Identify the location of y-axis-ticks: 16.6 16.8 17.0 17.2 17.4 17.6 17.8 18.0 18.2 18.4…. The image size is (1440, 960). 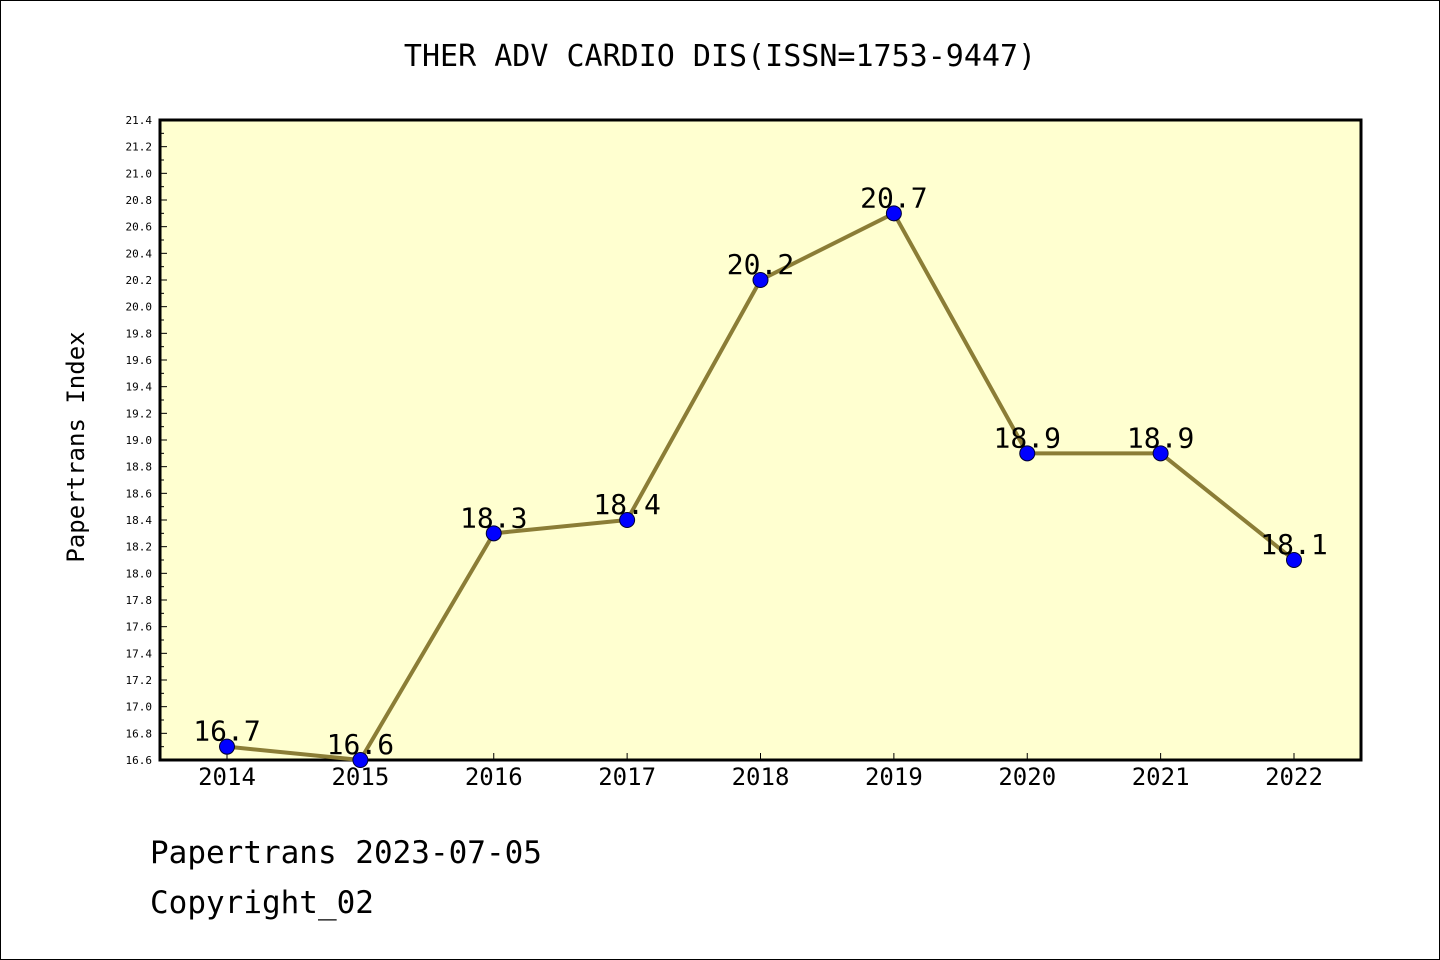
(146, 440).